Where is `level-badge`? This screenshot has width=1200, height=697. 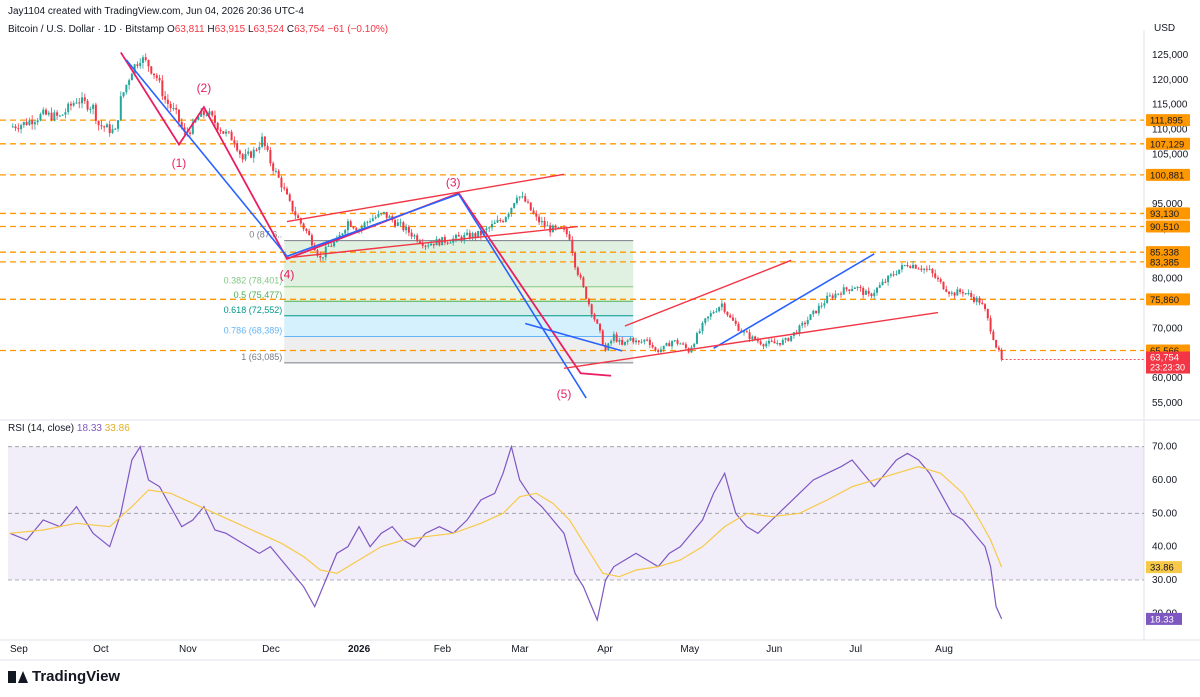
level-badge is located at coordinates (1168, 143).